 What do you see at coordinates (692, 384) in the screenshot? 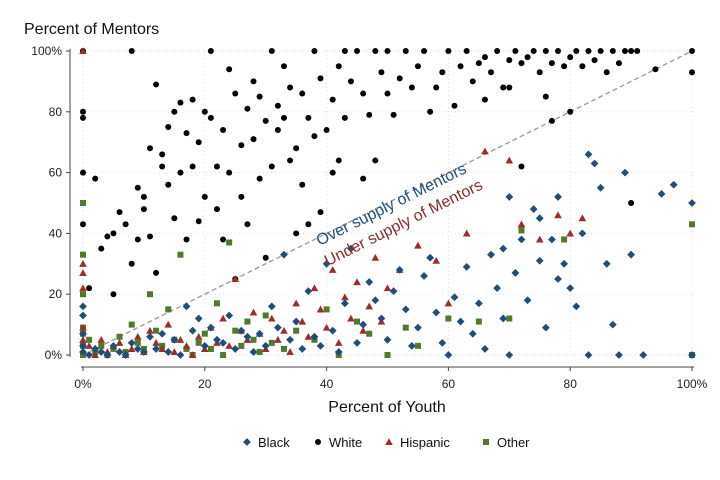
I see `x-tick-label: 100%` at bounding box center [692, 384].